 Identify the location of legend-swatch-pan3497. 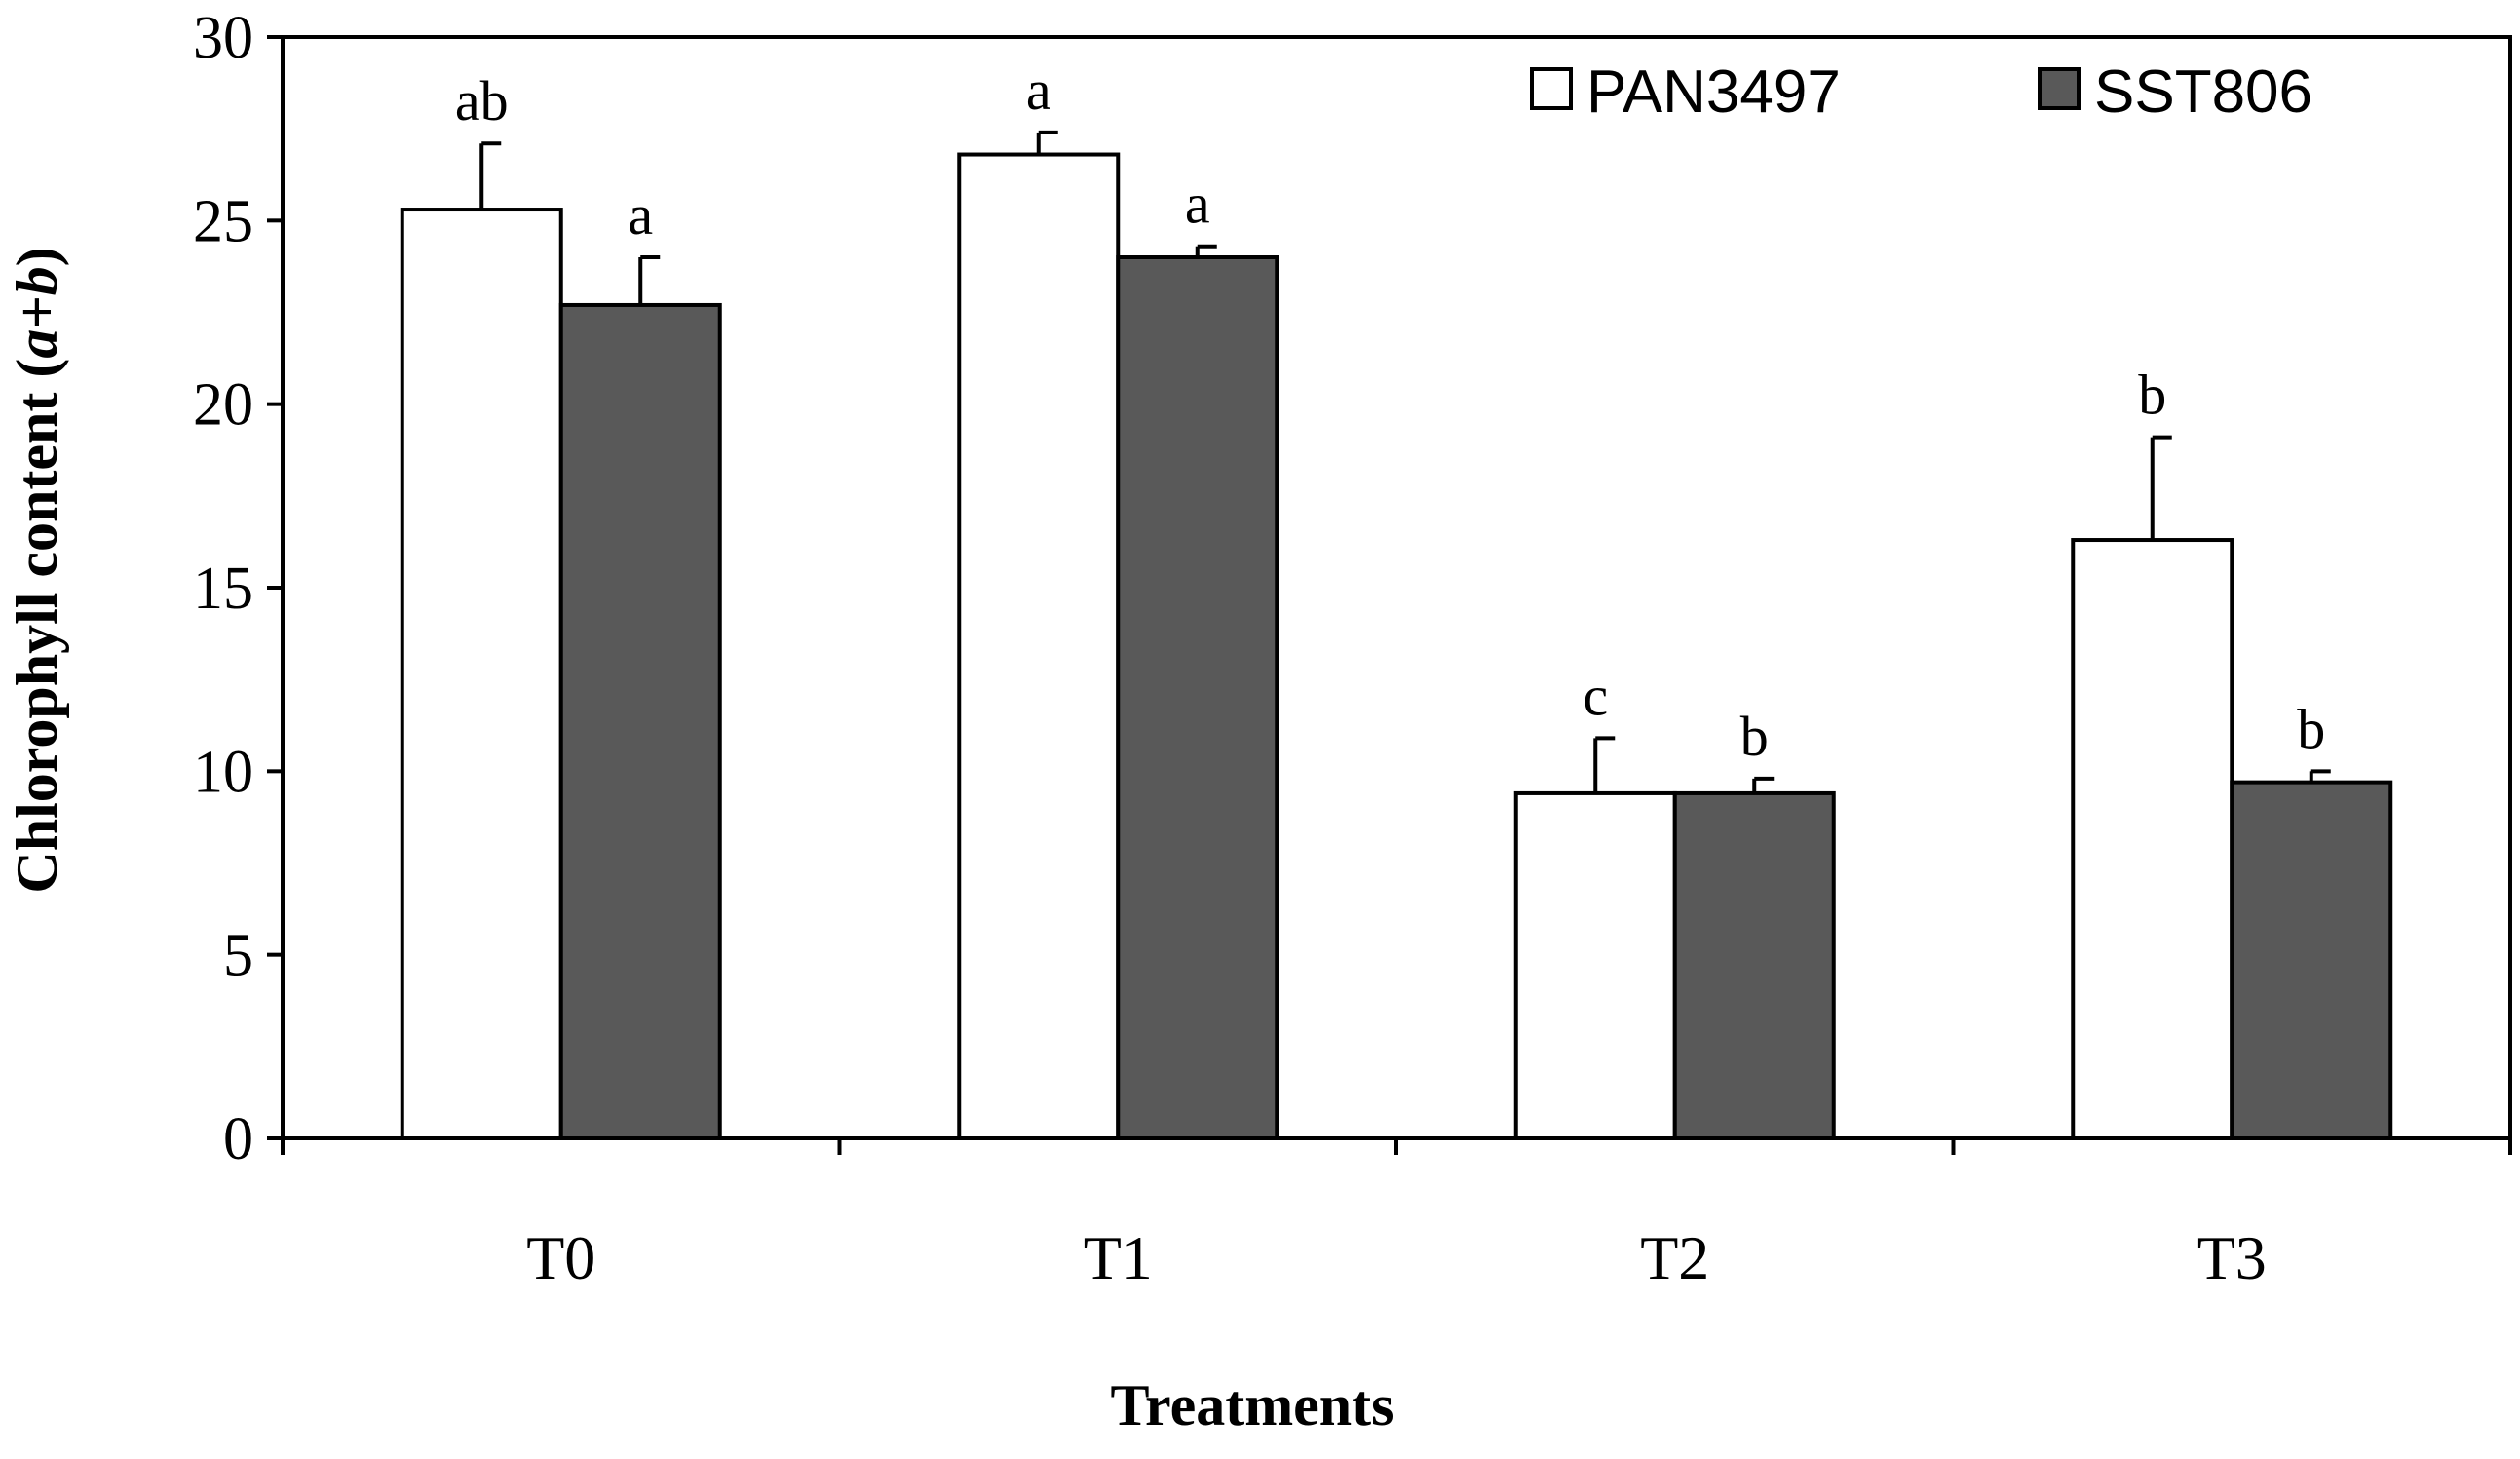
(1551, 88).